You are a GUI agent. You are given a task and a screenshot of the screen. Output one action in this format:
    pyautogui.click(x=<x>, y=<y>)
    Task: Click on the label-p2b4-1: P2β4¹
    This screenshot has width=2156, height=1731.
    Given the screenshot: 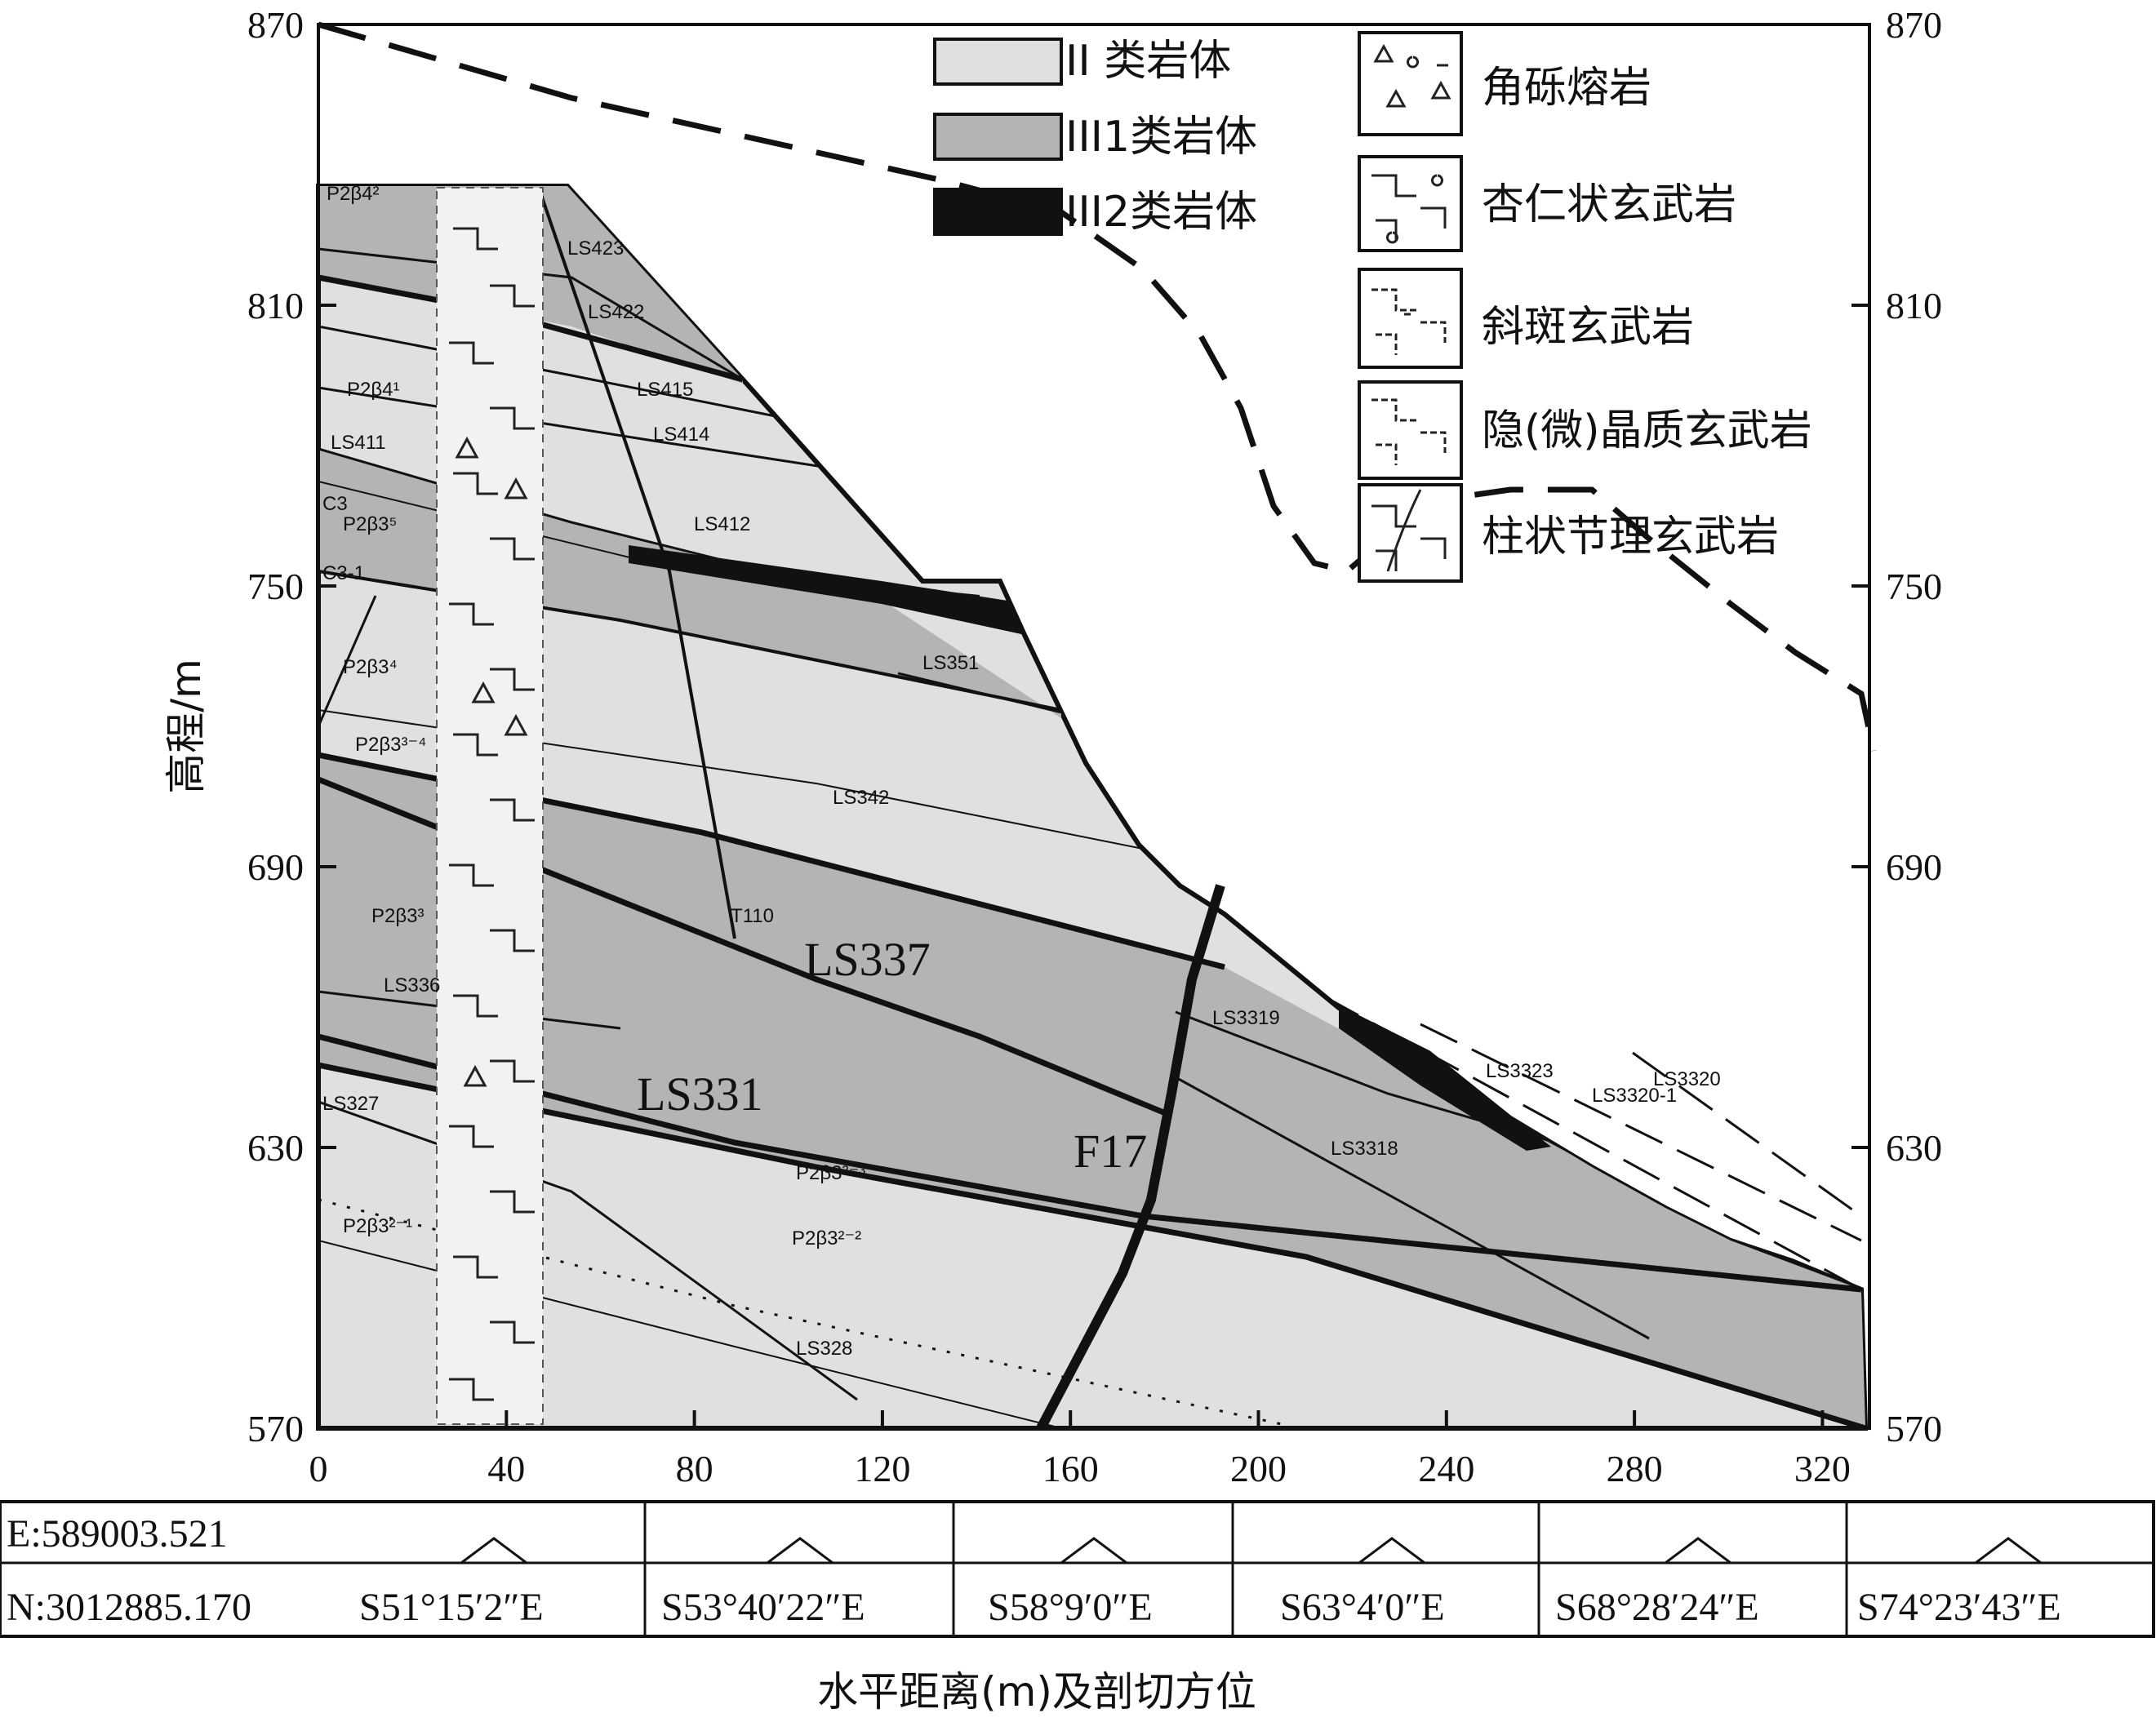 What is the action you would take?
    pyautogui.click(x=373, y=390)
    